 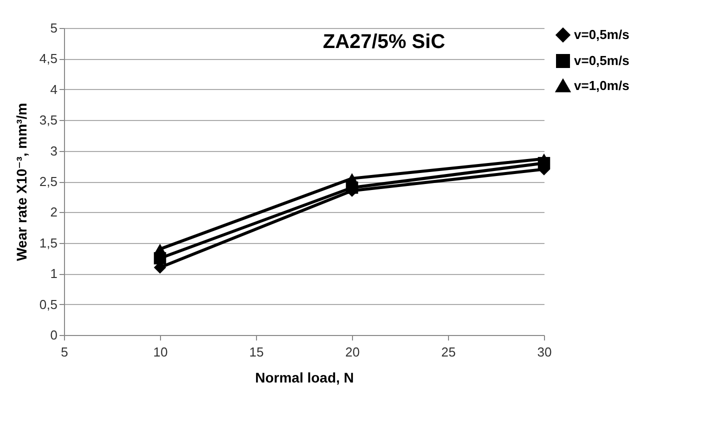 What do you see at coordinates (160, 352) in the screenshot?
I see `x-tick-label: 10` at bounding box center [160, 352].